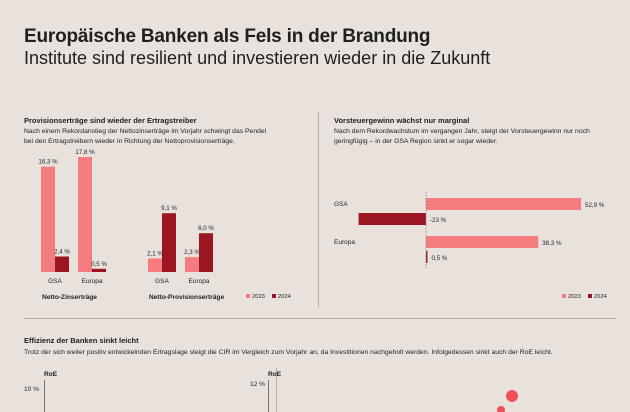 The width and height of the screenshot is (630, 412). What do you see at coordinates (51, 374) in the screenshot?
I see `left-roe-axis-title: RoE` at bounding box center [51, 374].